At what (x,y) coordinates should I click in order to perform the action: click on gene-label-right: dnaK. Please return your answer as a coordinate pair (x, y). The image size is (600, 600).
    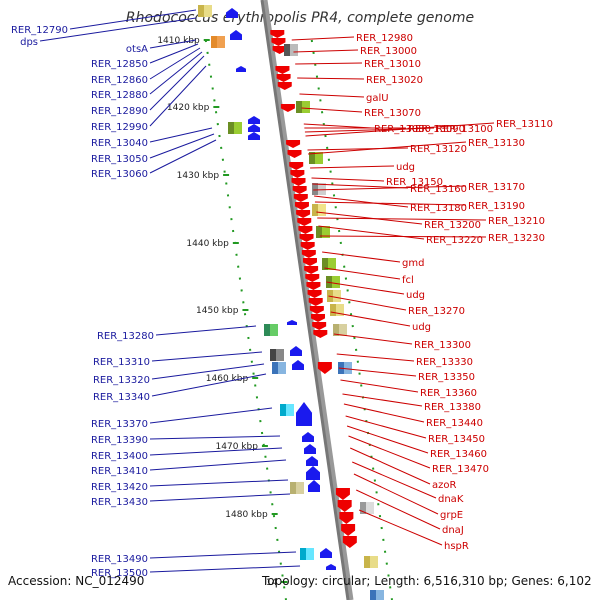
    Looking at the image, I should click on (451, 499).